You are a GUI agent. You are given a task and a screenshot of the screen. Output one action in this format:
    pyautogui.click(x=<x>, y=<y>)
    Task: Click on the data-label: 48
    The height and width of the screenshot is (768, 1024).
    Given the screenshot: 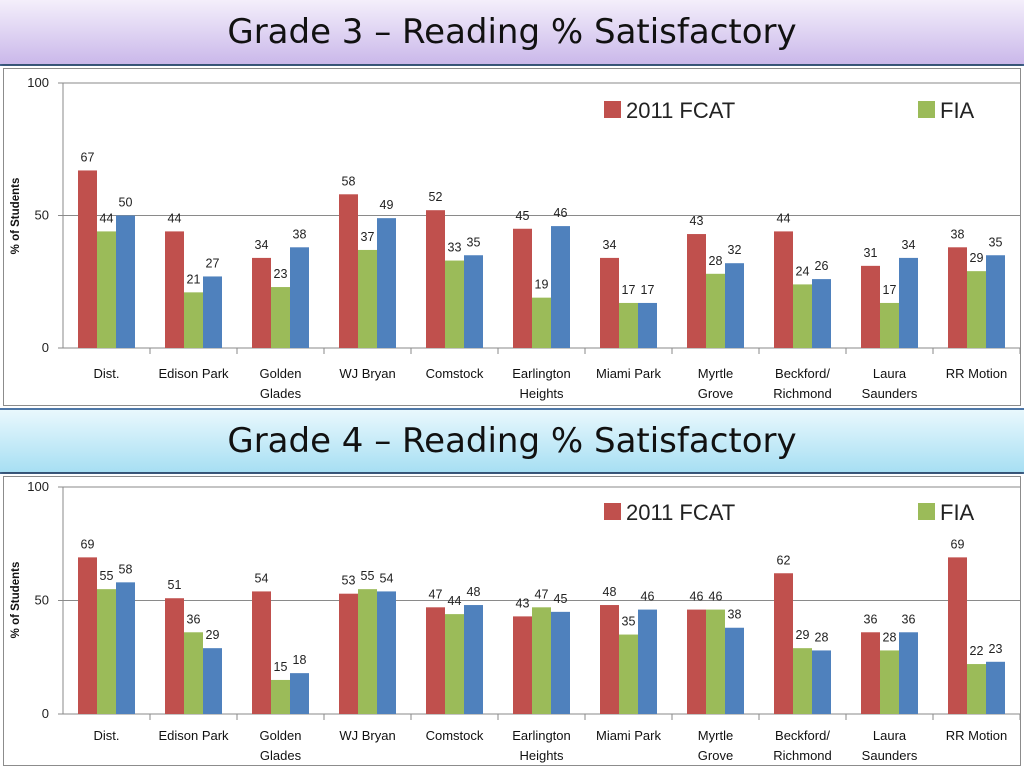 What is the action you would take?
    pyautogui.click(x=610, y=592)
    